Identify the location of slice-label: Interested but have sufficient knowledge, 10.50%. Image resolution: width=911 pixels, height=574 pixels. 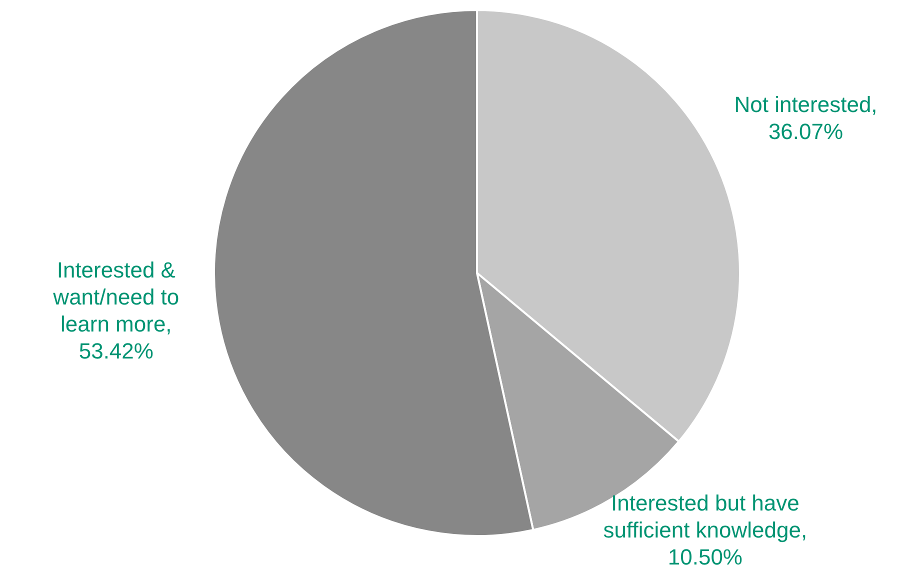
(705, 530).